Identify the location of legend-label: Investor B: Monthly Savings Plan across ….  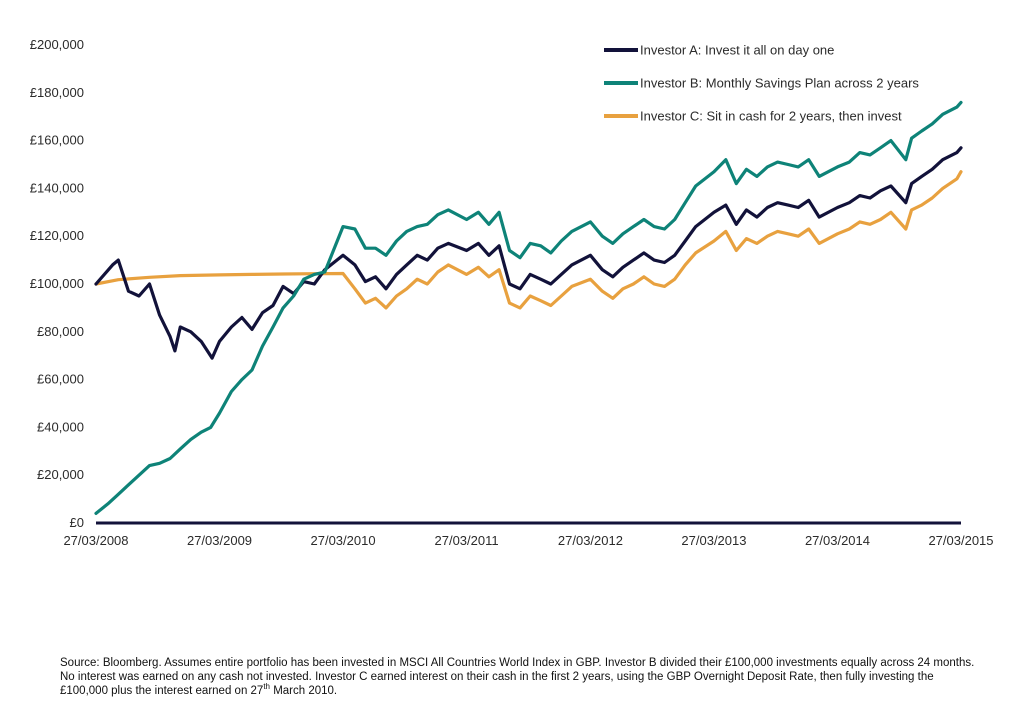
(779, 83).